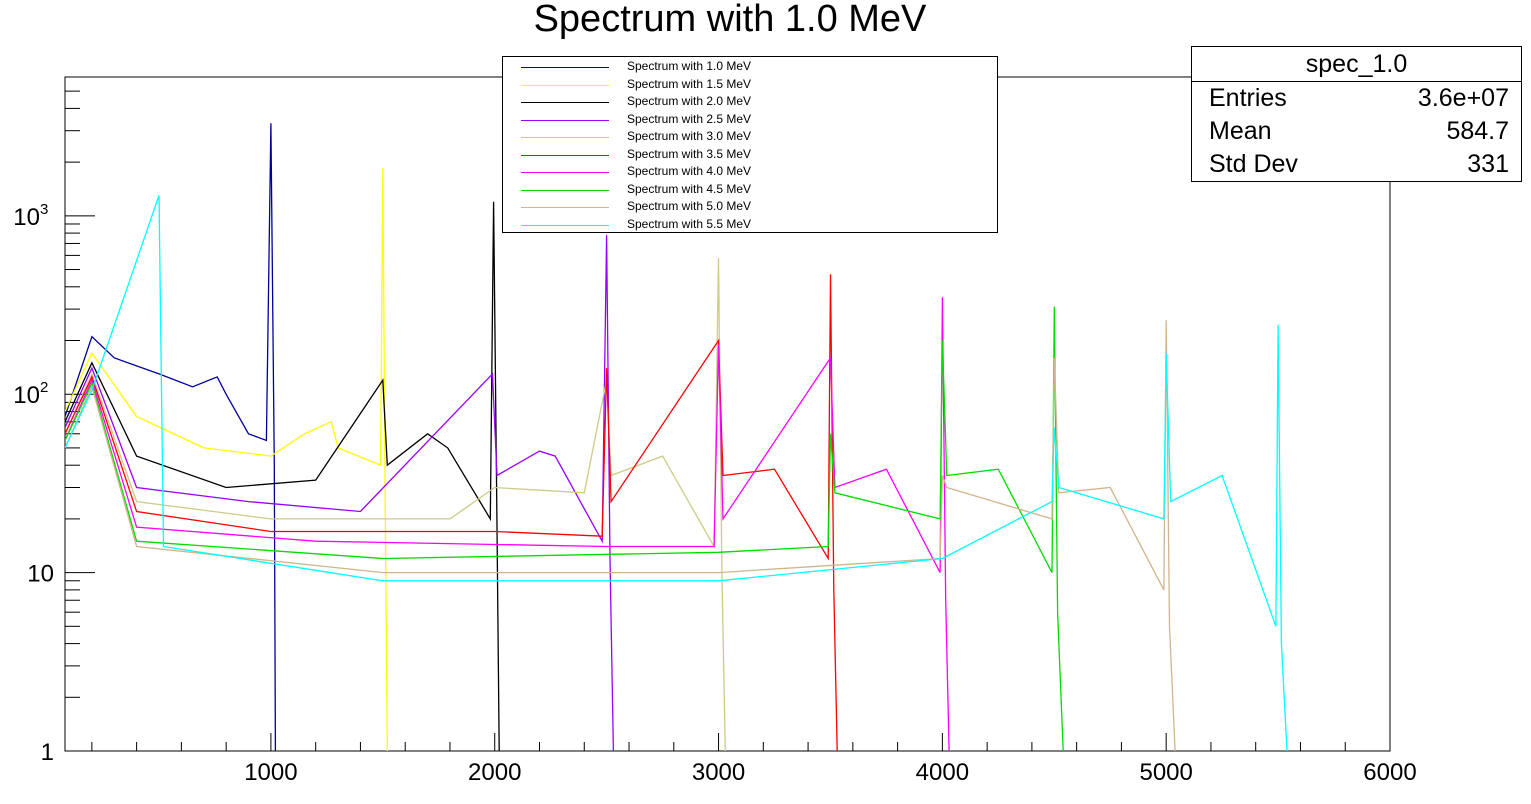 The height and width of the screenshot is (804, 1531). I want to click on stats-row-entries: Entries 3.6e+07, so click(1356, 98).